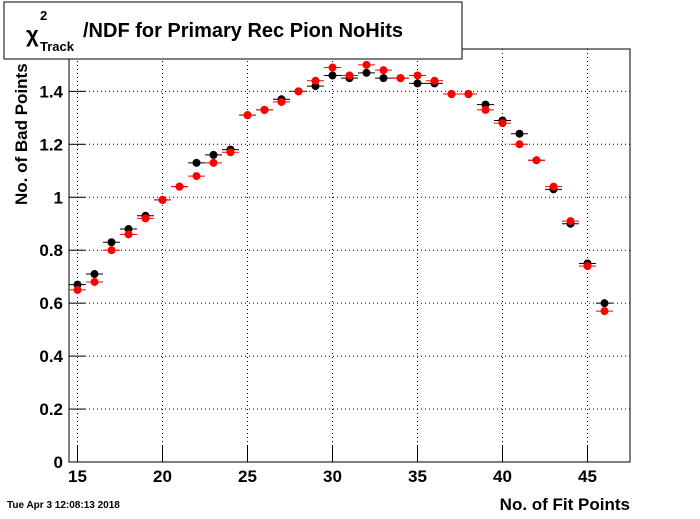  I want to click on title-subscript: Track, so click(57, 46).